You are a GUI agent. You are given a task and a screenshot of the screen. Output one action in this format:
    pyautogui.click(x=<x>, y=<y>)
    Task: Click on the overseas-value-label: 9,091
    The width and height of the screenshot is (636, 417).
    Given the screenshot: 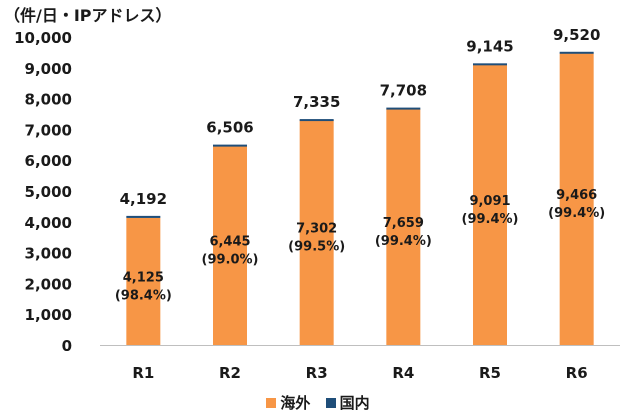 What is the action you would take?
    pyautogui.click(x=489, y=201)
    